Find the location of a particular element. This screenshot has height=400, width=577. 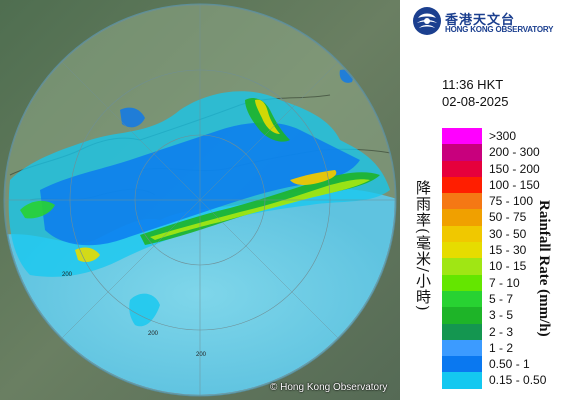

legend-label: 7 - 10 is located at coordinates (504, 282).